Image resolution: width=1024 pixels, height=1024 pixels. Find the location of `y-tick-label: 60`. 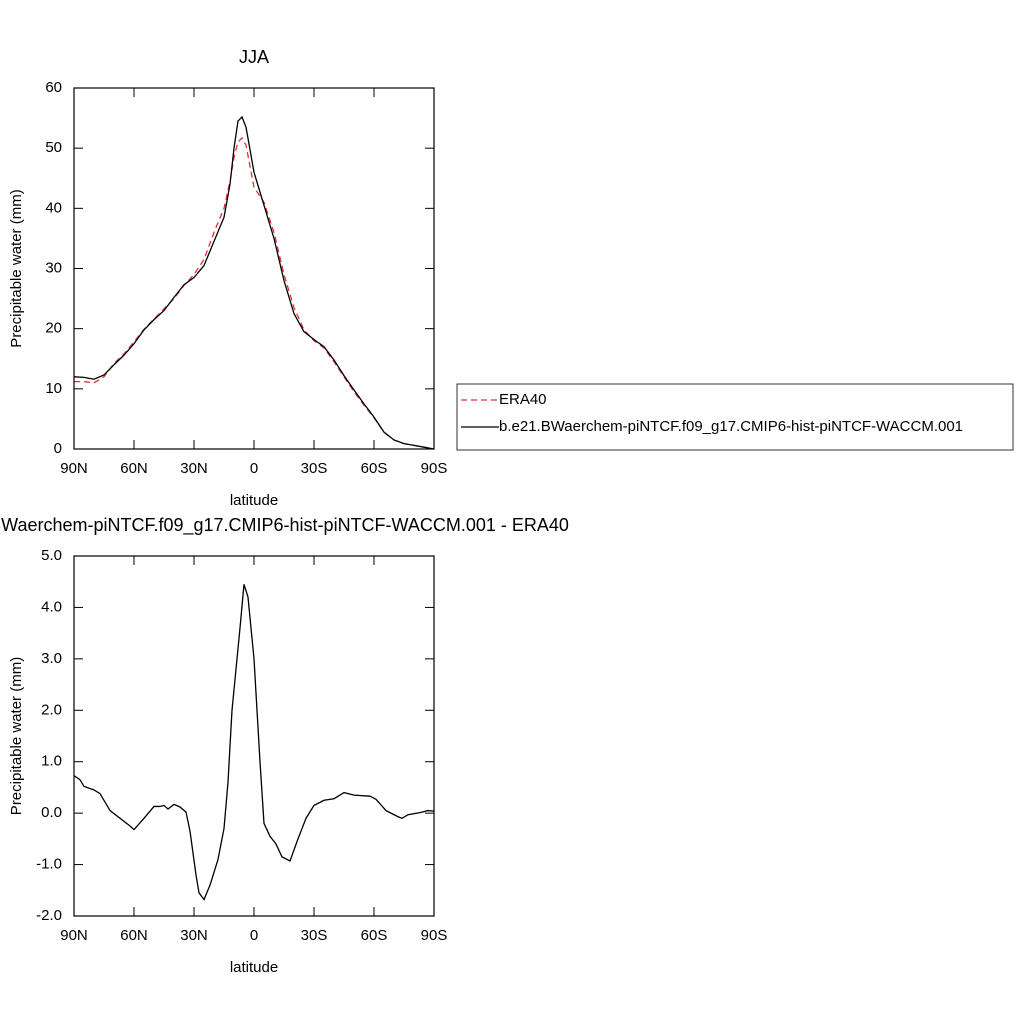

y-tick-label: 60 is located at coordinates (53, 87).